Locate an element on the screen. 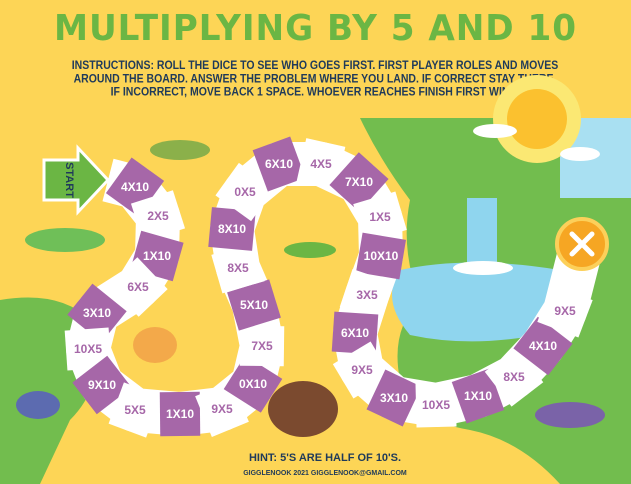 The height and width of the screenshot is (484, 631). sabertooth-icon is located at coordinates (155, 345).